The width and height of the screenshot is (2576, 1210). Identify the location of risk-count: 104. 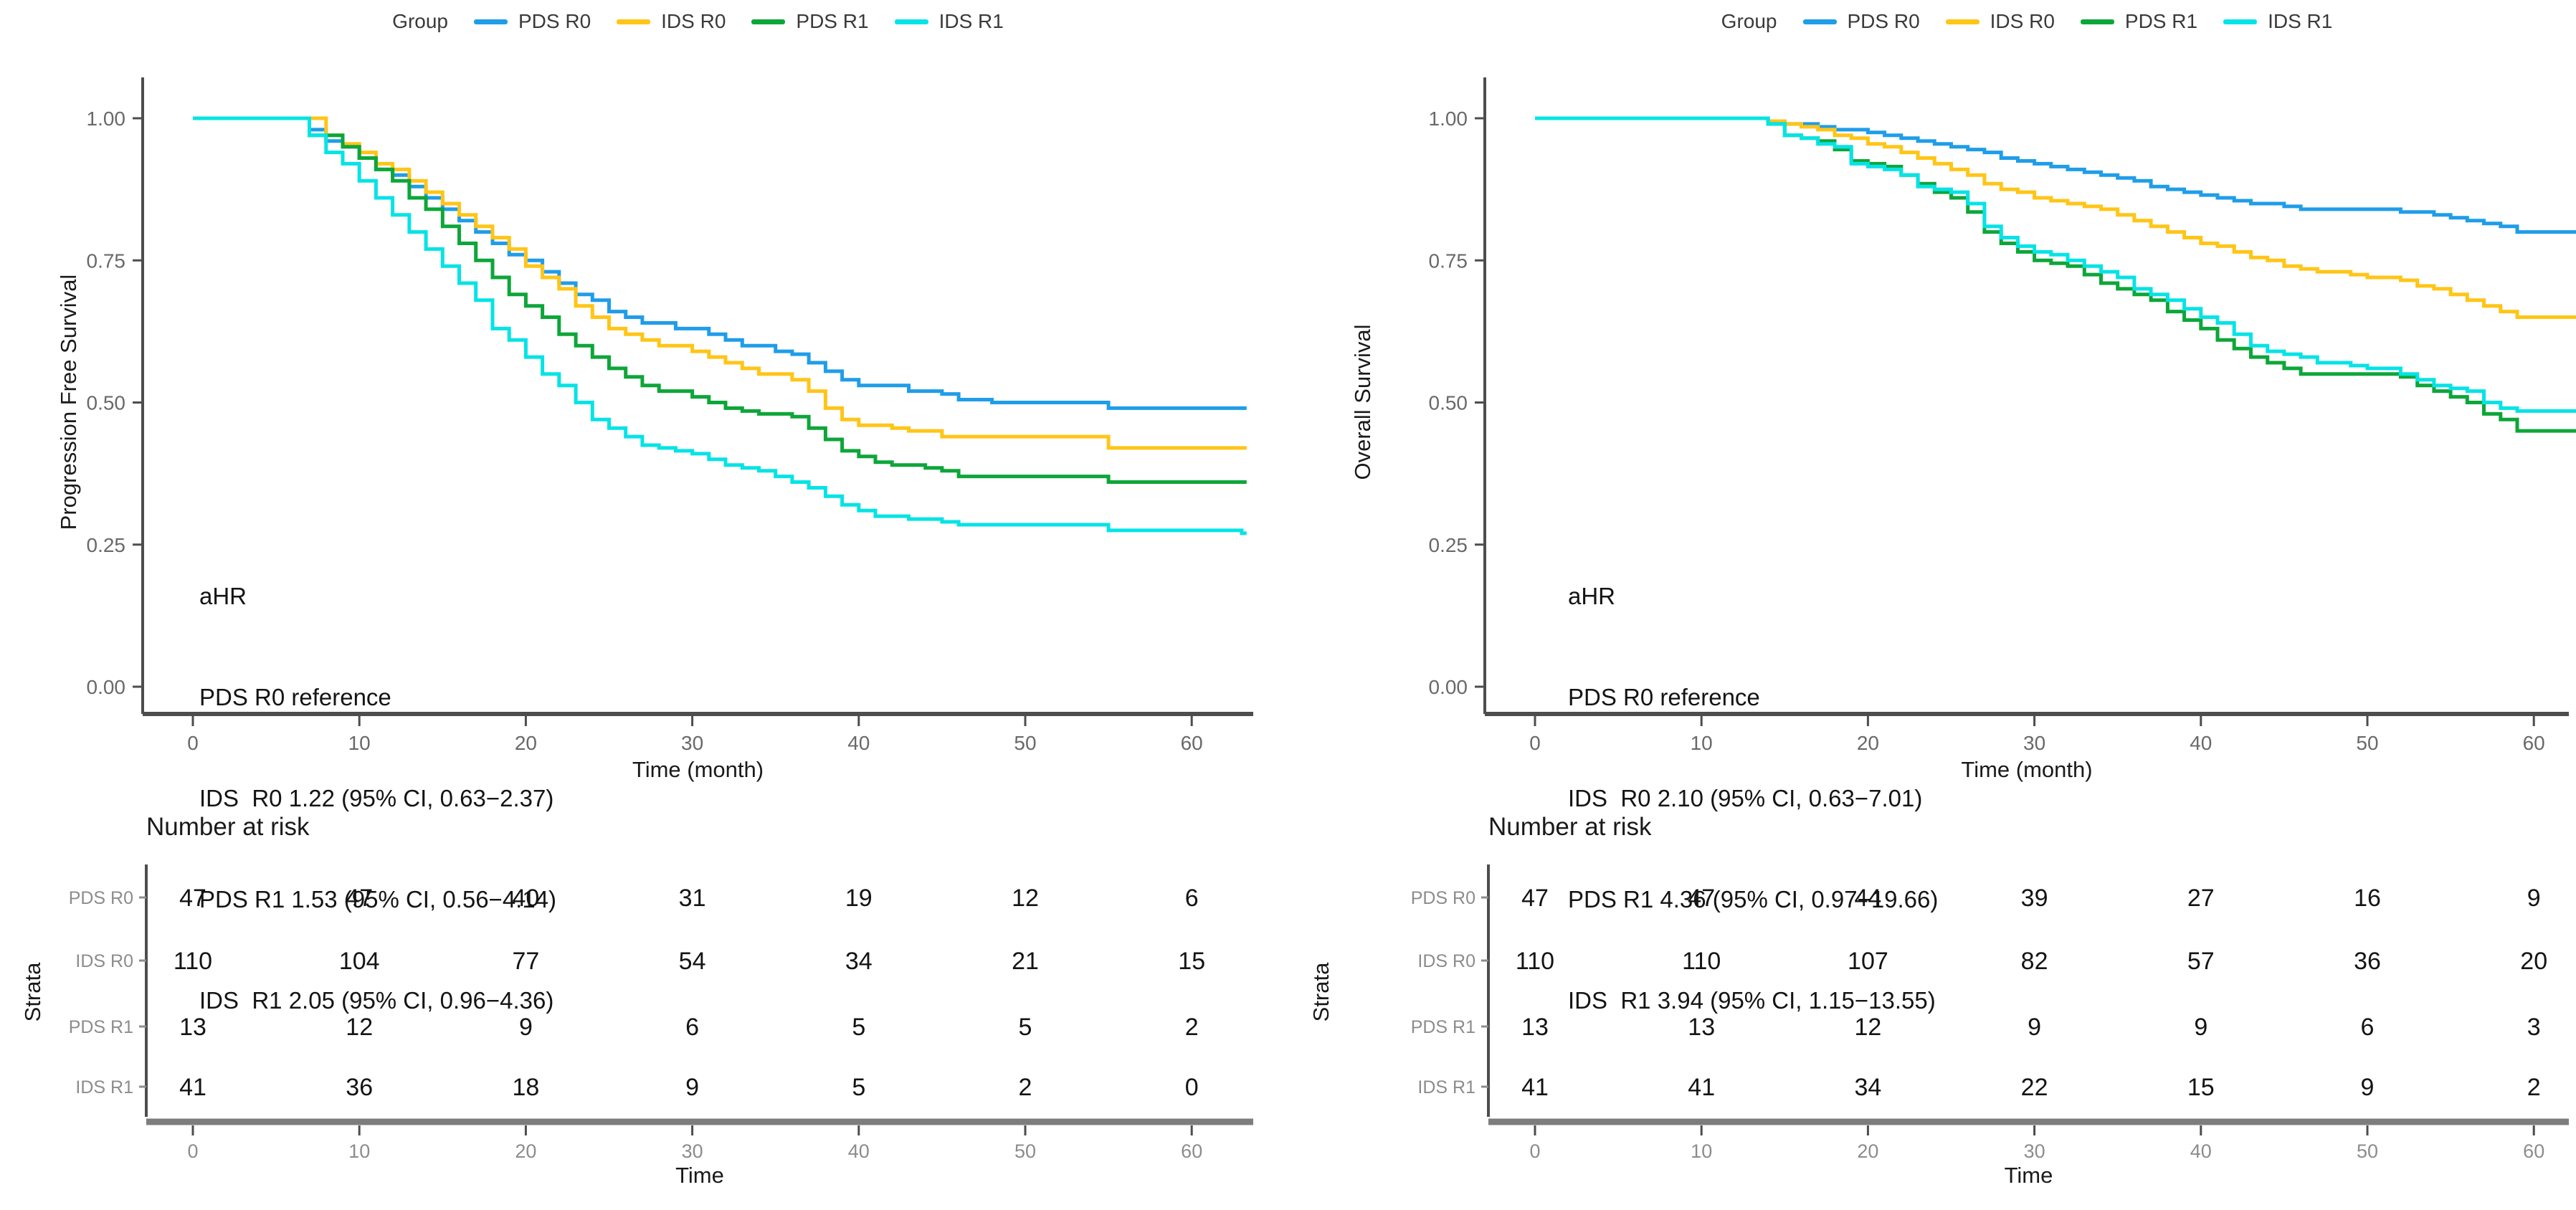
(360, 961).